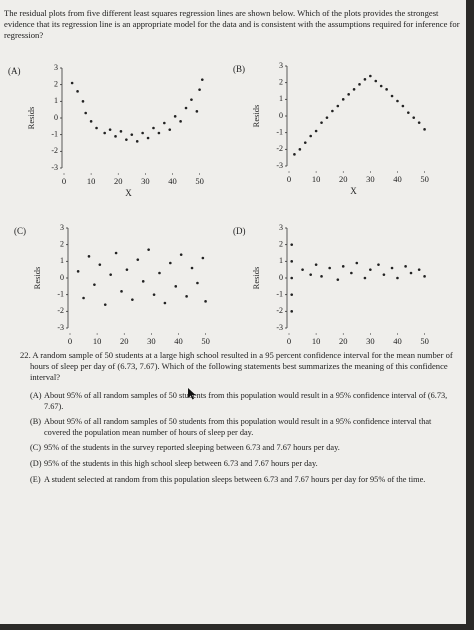 This screenshot has width=474, height=630. Describe the element at coordinates (279, 131) in the screenshot. I see `y-tick-label: -1` at that location.